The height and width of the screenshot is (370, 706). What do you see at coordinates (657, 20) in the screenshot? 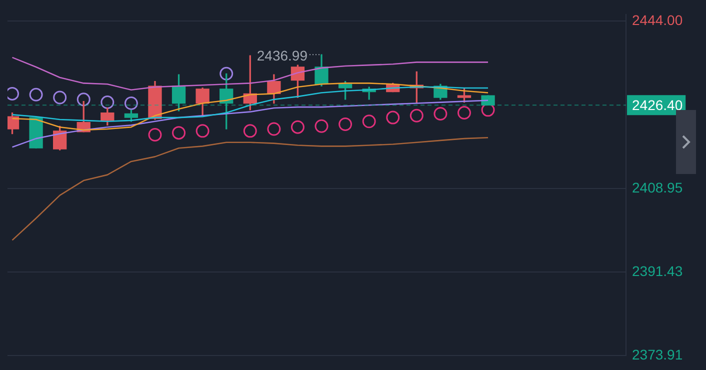
I see `y-tick-label: 2444.00` at bounding box center [657, 20].